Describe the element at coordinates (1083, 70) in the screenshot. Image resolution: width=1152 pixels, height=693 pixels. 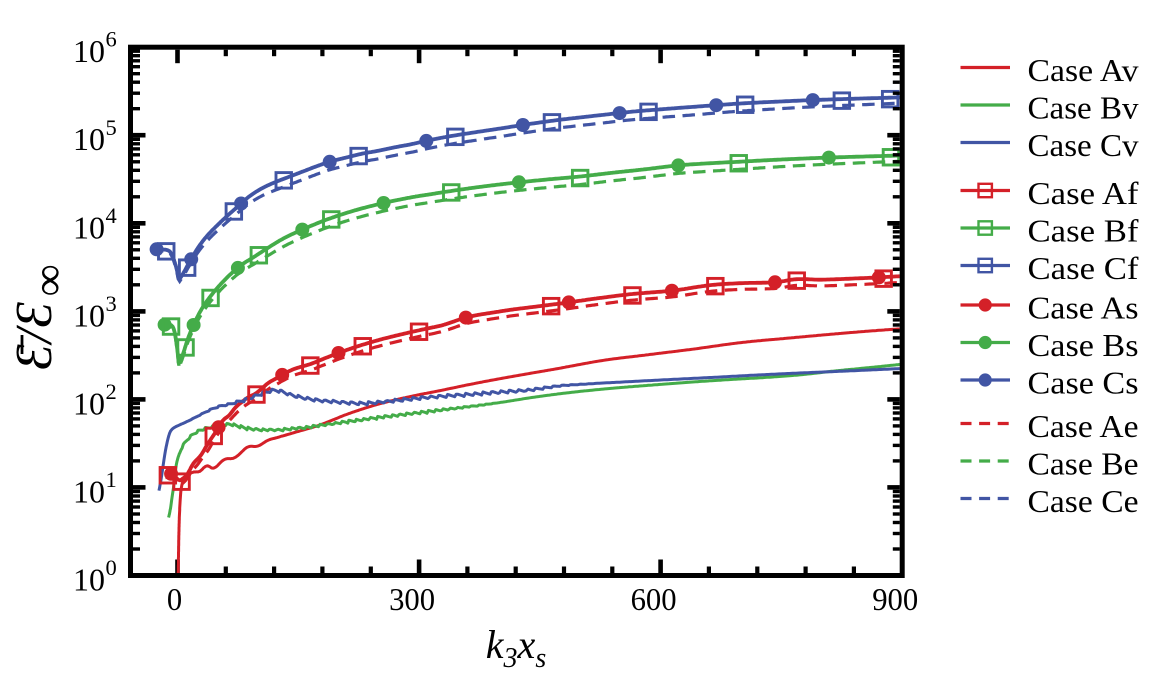
I see `svg-text: Case Av` at that location.